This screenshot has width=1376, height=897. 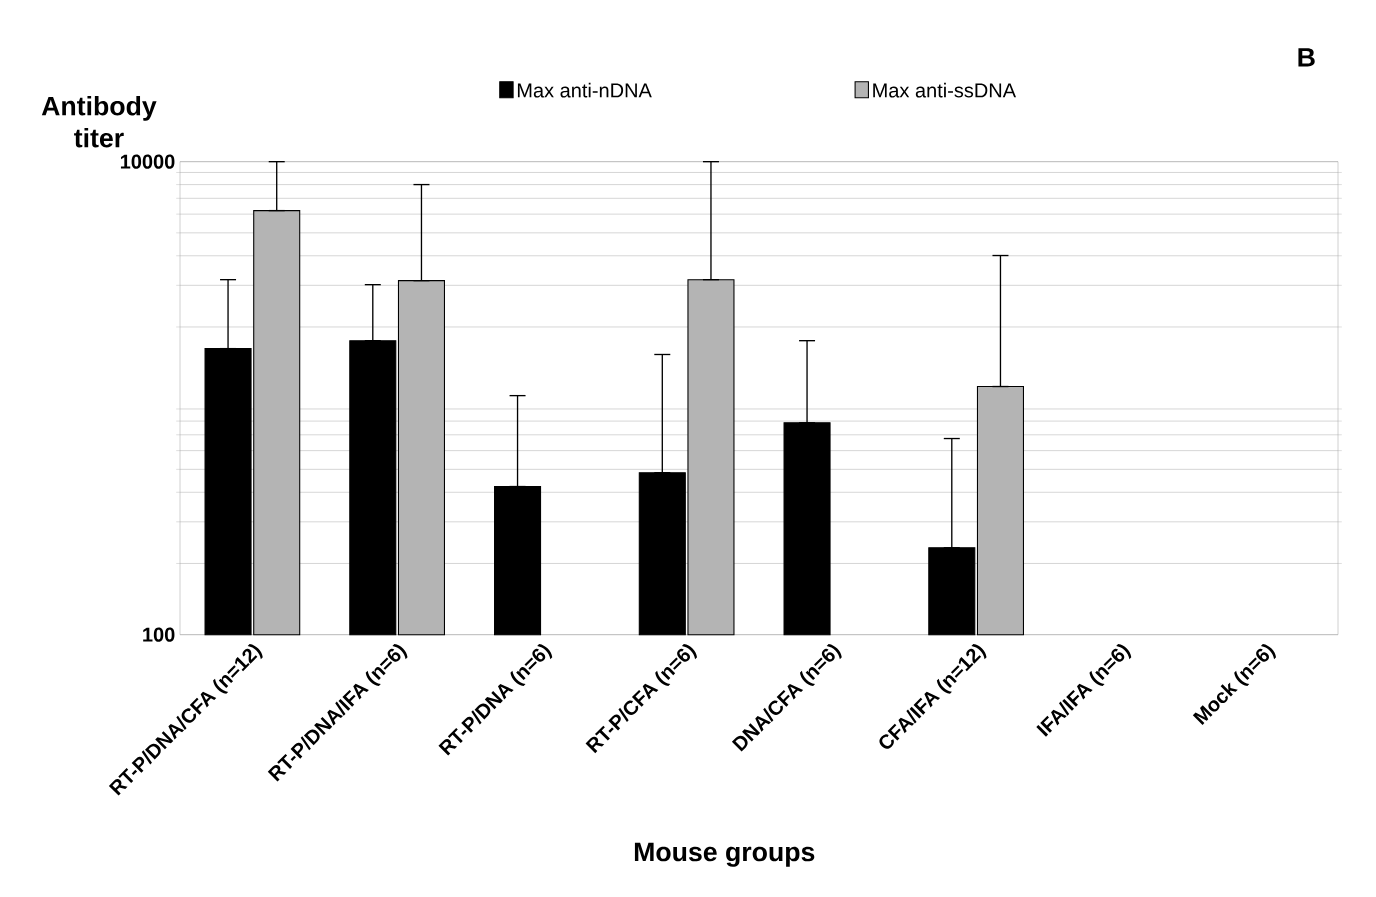 What do you see at coordinates (159, 634) in the screenshot?
I see `y-tick-label: 100` at bounding box center [159, 634].